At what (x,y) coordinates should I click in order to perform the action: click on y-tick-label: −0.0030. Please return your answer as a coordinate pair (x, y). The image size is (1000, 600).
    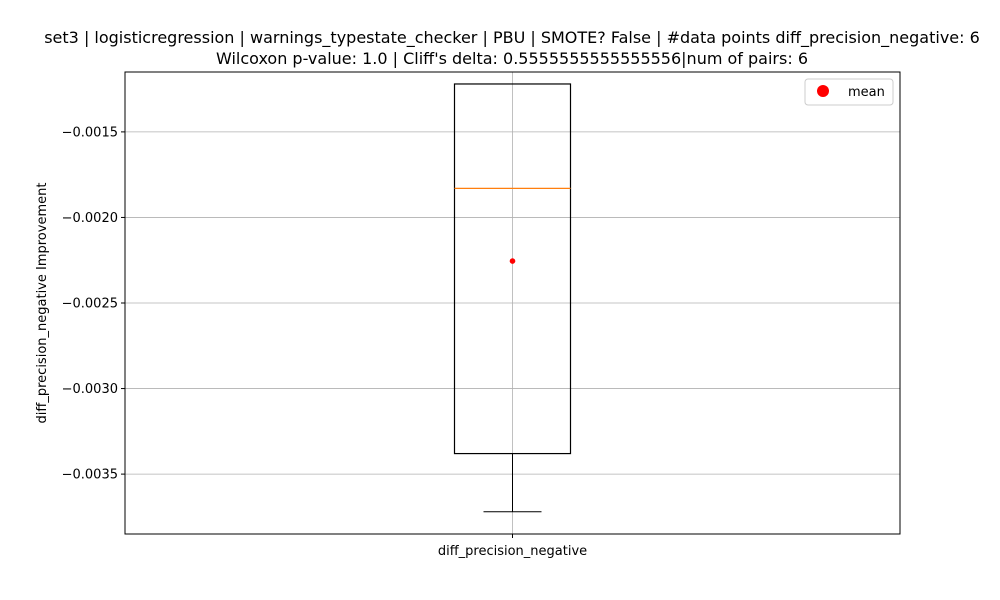
    Looking at the image, I should click on (90, 389).